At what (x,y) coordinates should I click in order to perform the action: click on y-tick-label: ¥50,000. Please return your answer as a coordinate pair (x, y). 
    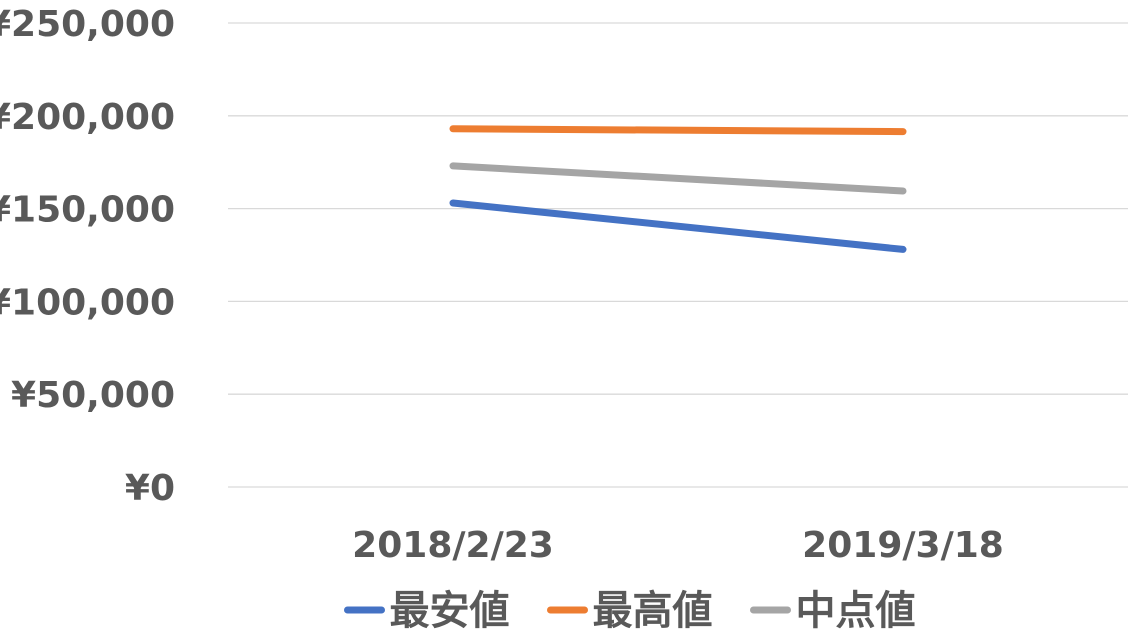
    Looking at the image, I should click on (93, 395).